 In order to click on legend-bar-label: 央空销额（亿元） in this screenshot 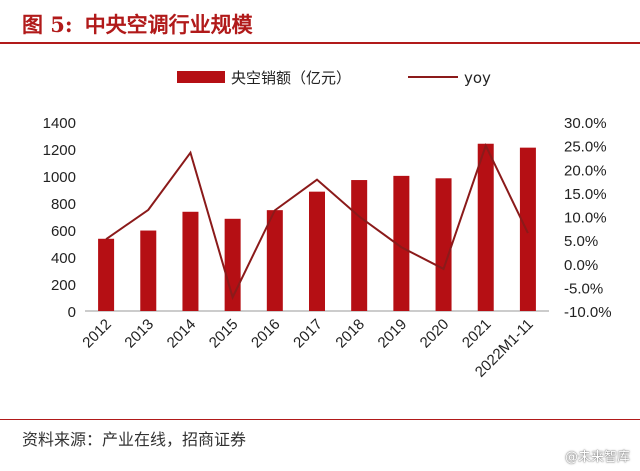, I will do `click(291, 78)`.